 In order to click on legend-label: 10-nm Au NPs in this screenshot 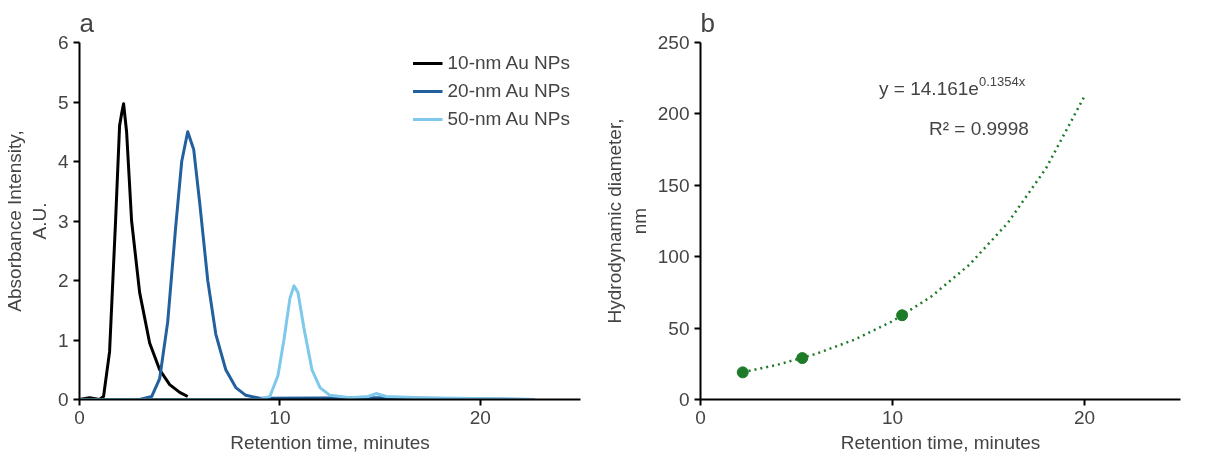, I will do `click(508, 63)`.